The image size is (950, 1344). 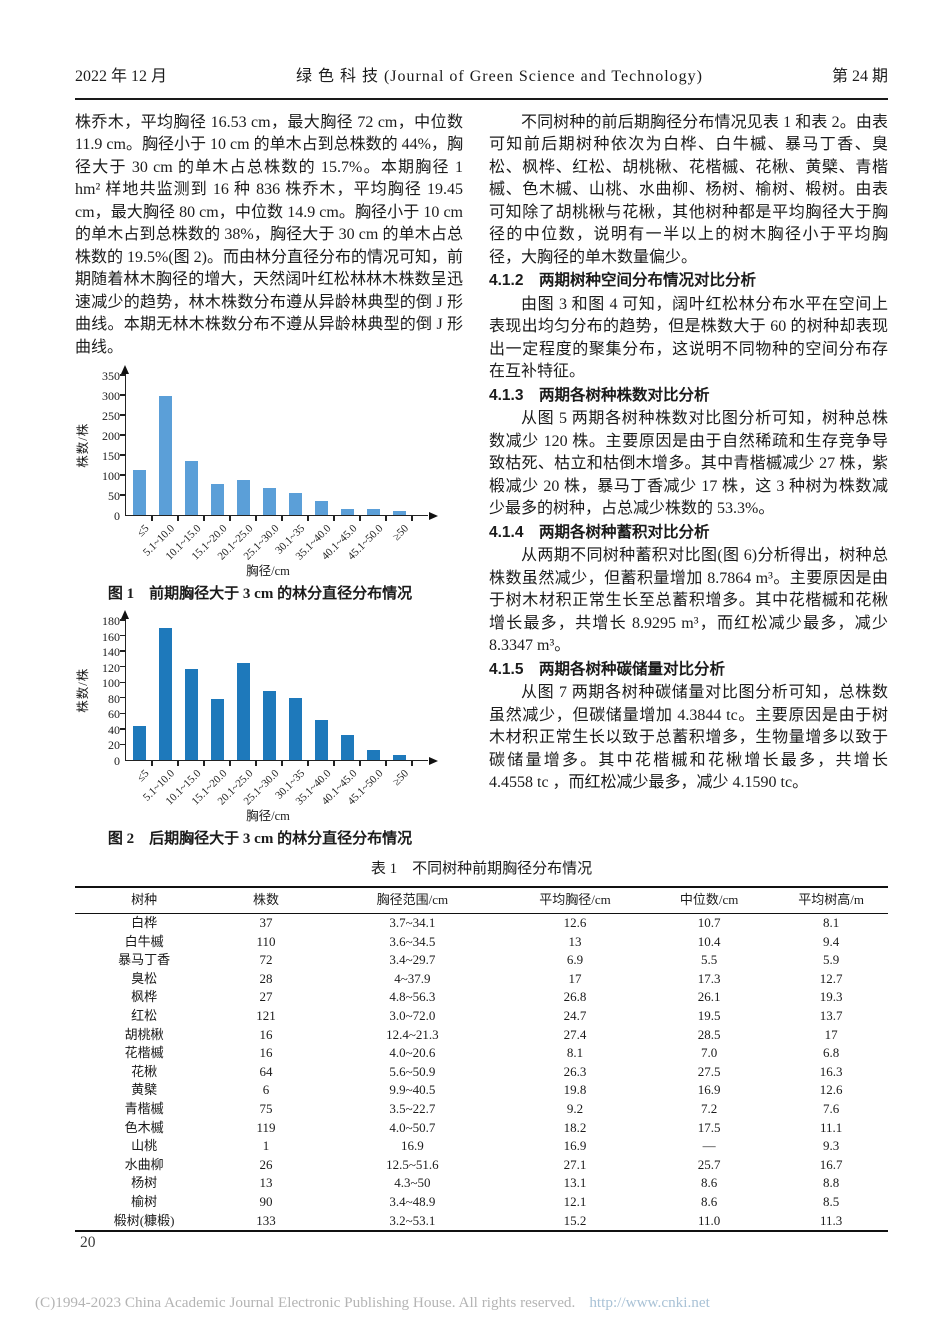 What do you see at coordinates (83, 445) in the screenshot?
I see `y-axis-label: 株数/株` at bounding box center [83, 445].